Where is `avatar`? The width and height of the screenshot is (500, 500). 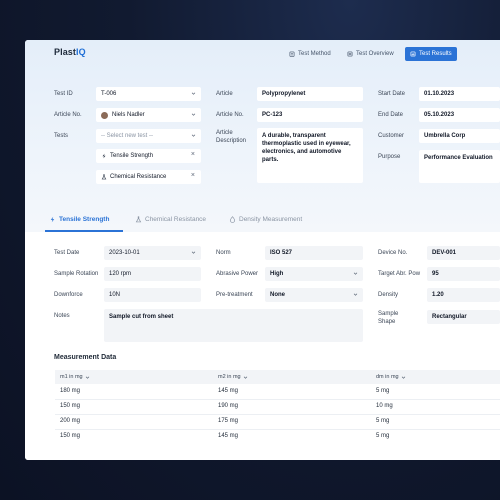
avatar is located at coordinates (104, 115).